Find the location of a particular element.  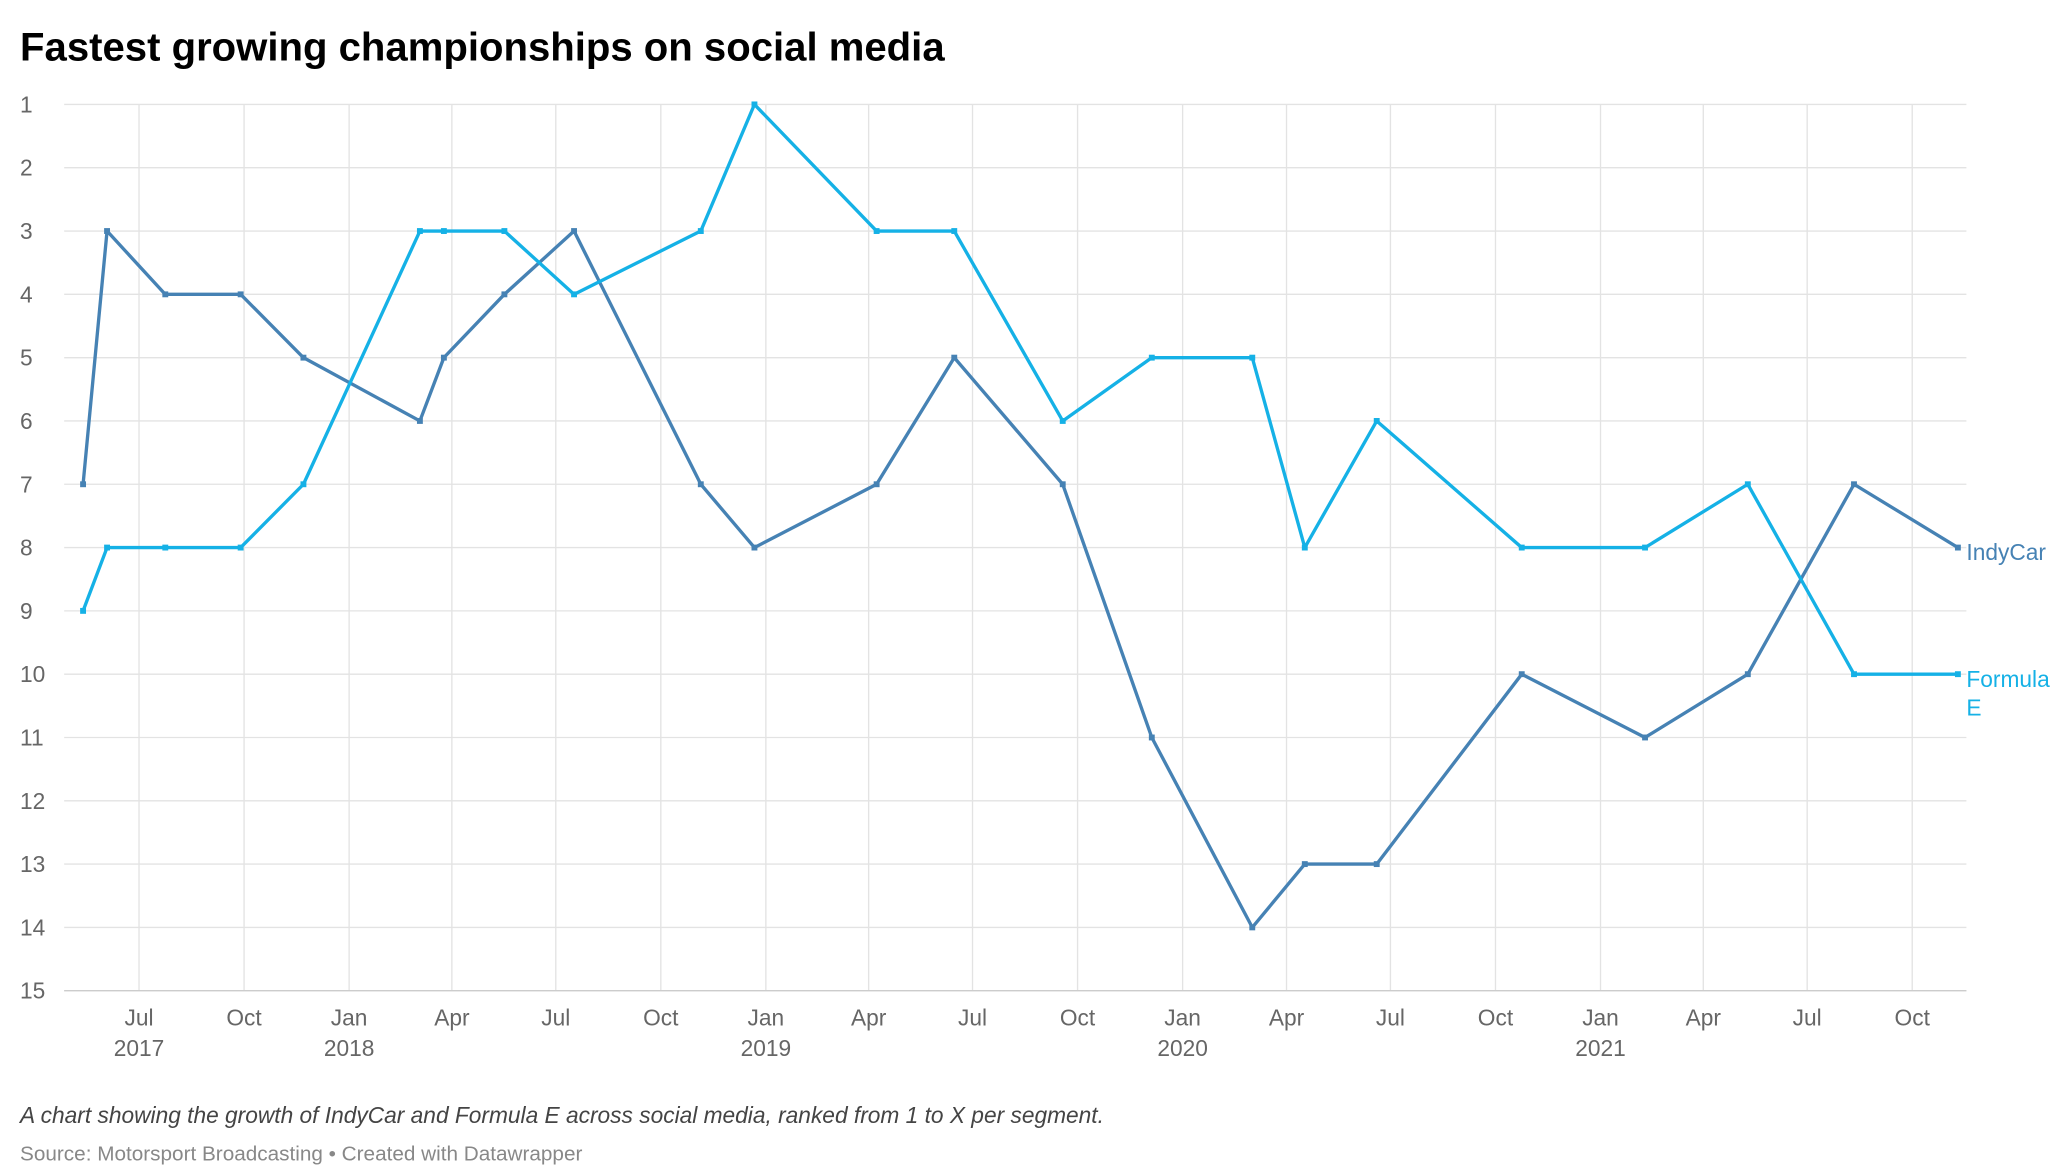

y-tick-label: 9 is located at coordinates (26, 611).